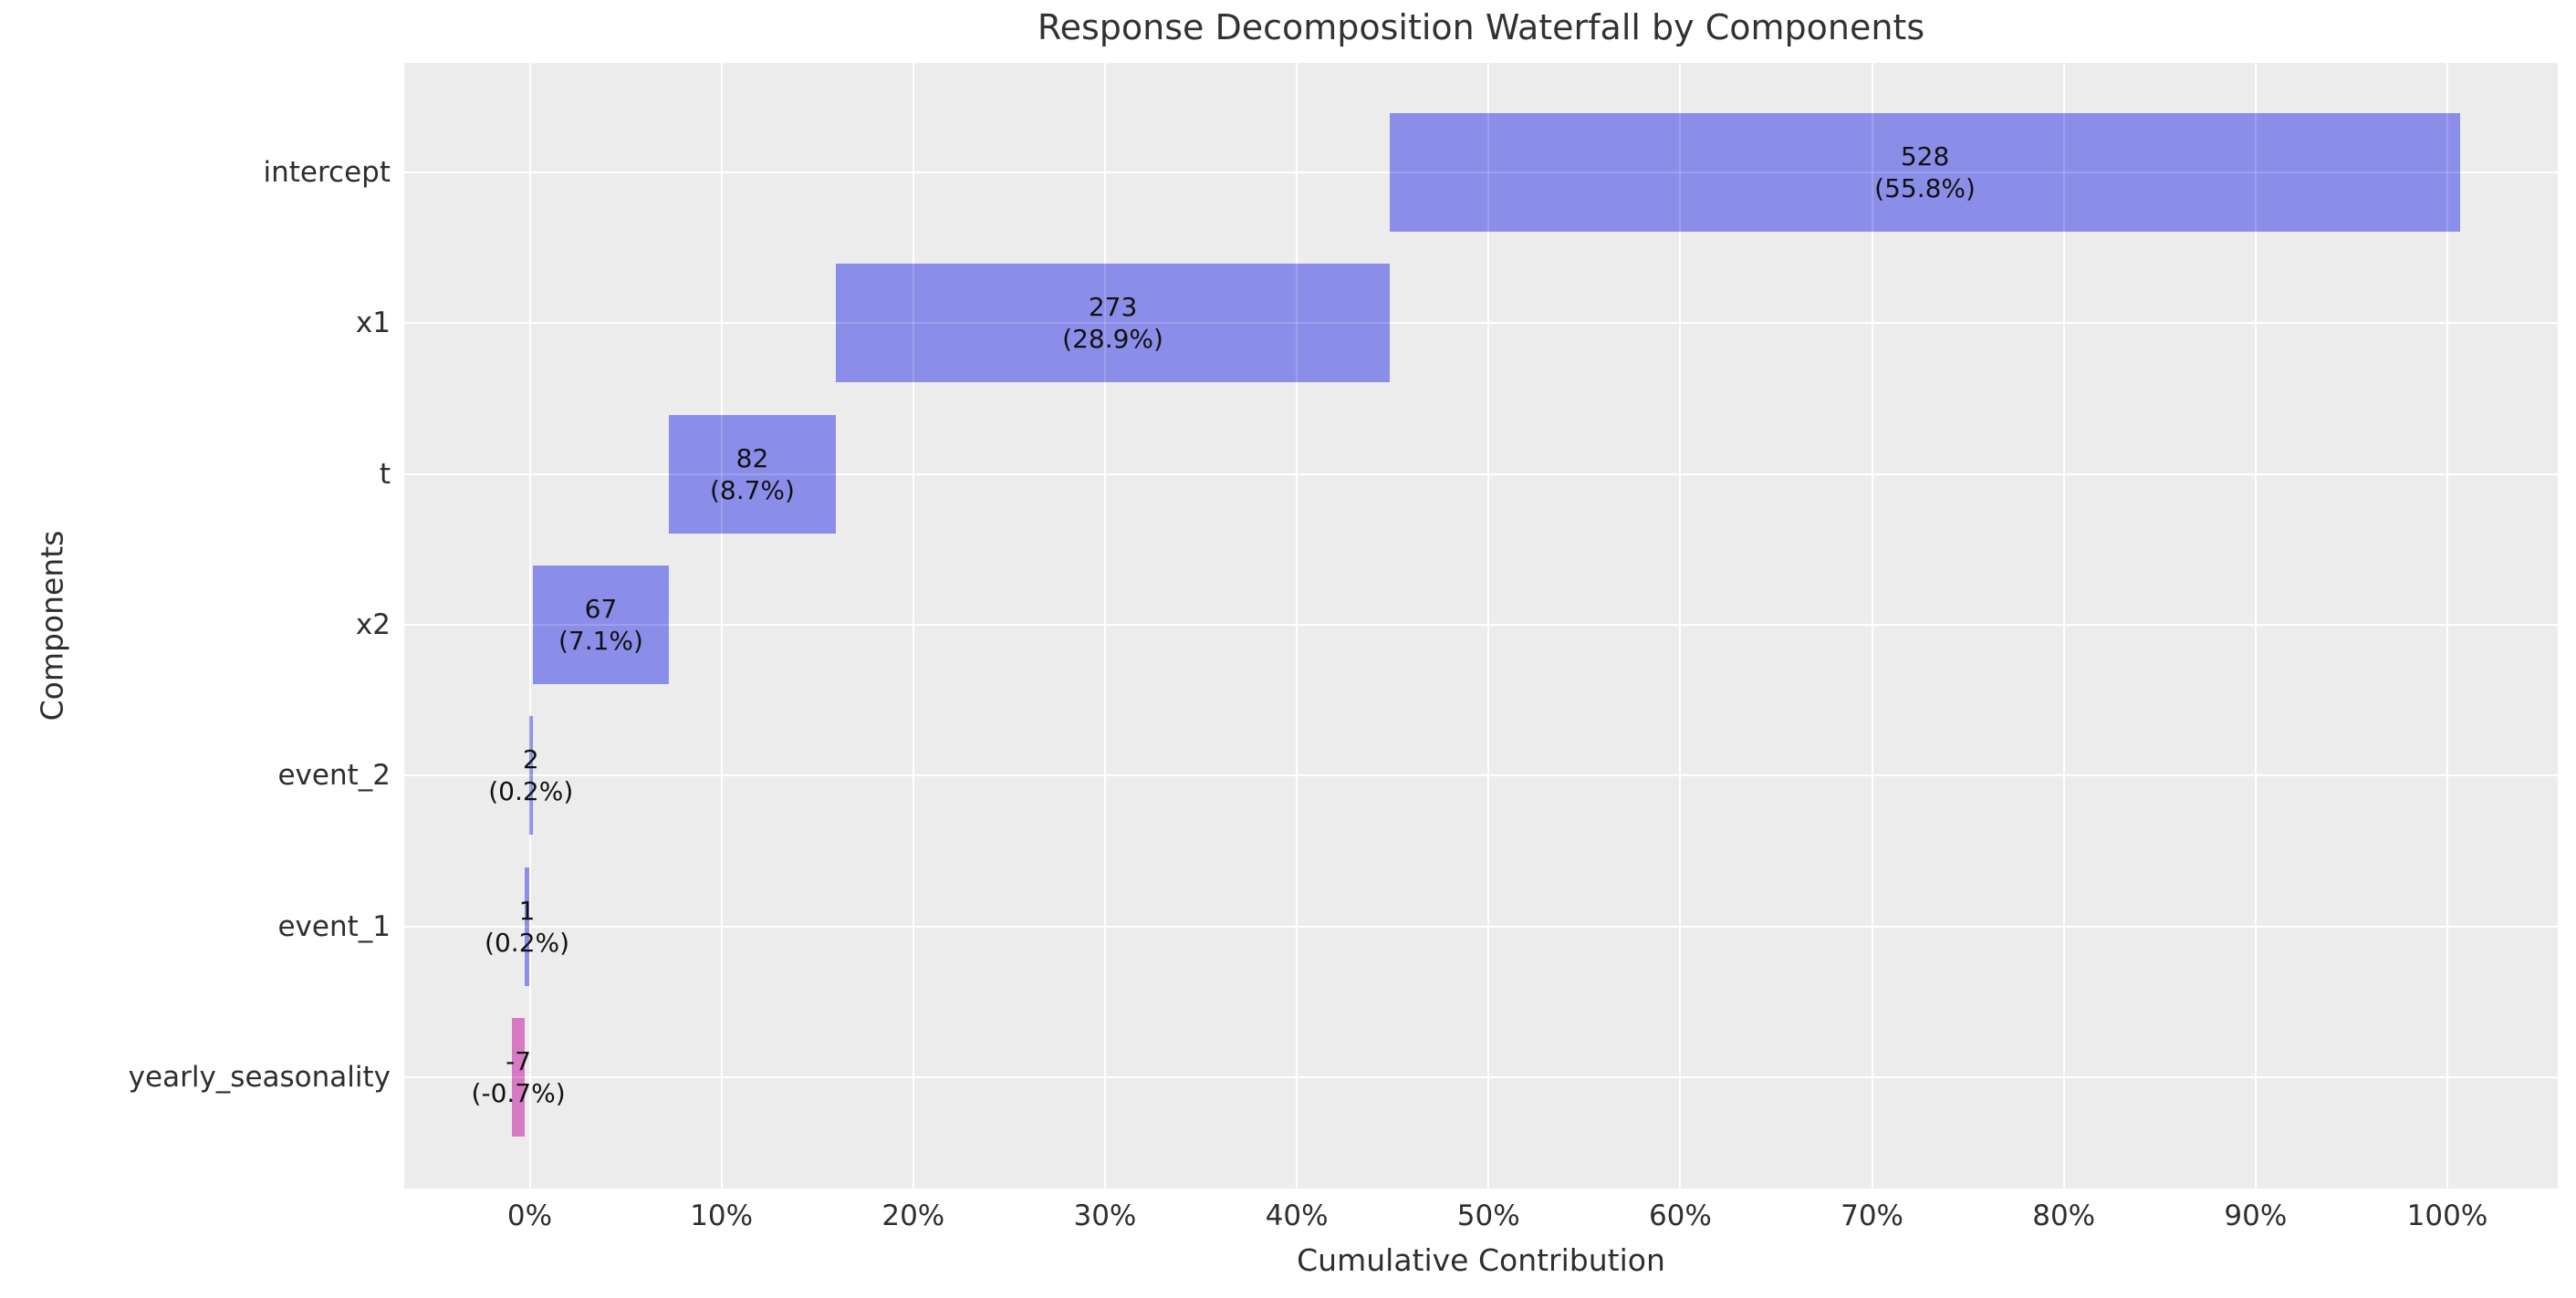  Describe the element at coordinates (1113, 307) in the screenshot. I see `bar-value: 273` at that location.